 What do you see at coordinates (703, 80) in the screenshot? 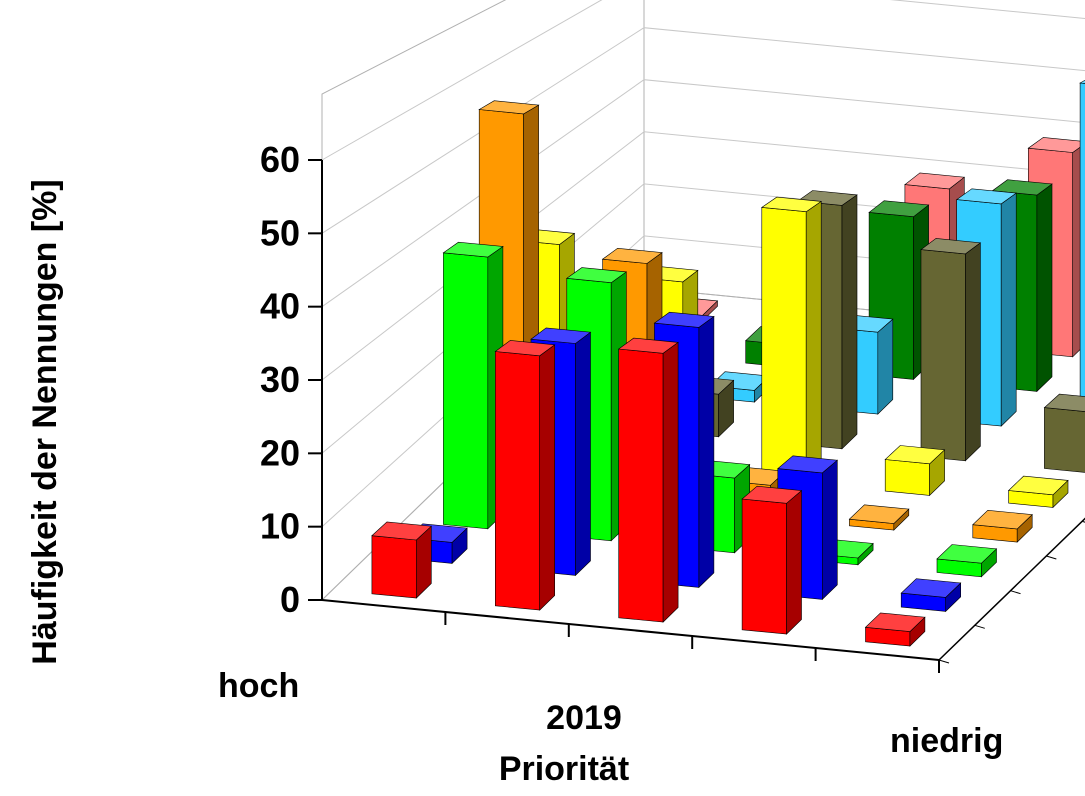
I see `gridline` at bounding box center [703, 80].